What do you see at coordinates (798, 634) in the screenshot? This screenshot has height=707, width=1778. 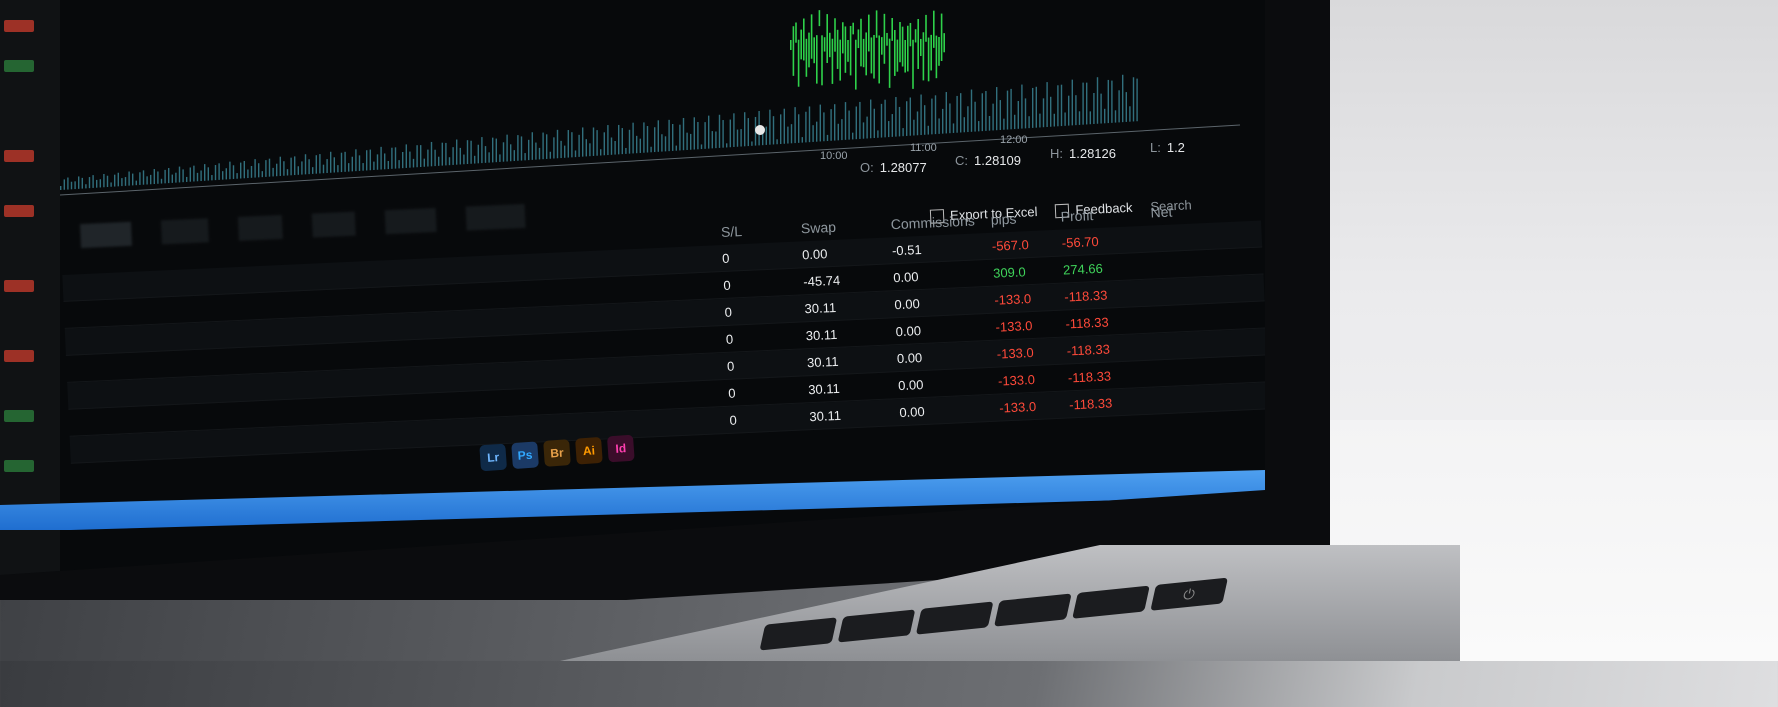 I see `key` at bounding box center [798, 634].